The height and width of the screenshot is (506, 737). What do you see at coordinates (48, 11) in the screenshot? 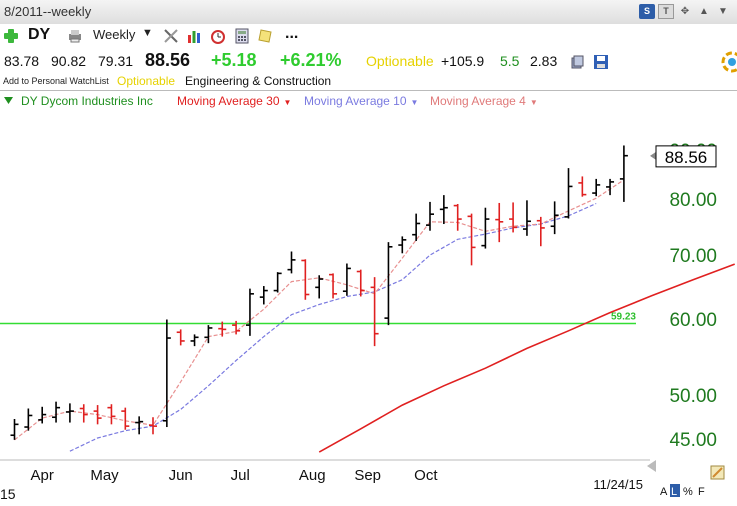
I see `window-title: 8/2011--weekly` at bounding box center [48, 11].